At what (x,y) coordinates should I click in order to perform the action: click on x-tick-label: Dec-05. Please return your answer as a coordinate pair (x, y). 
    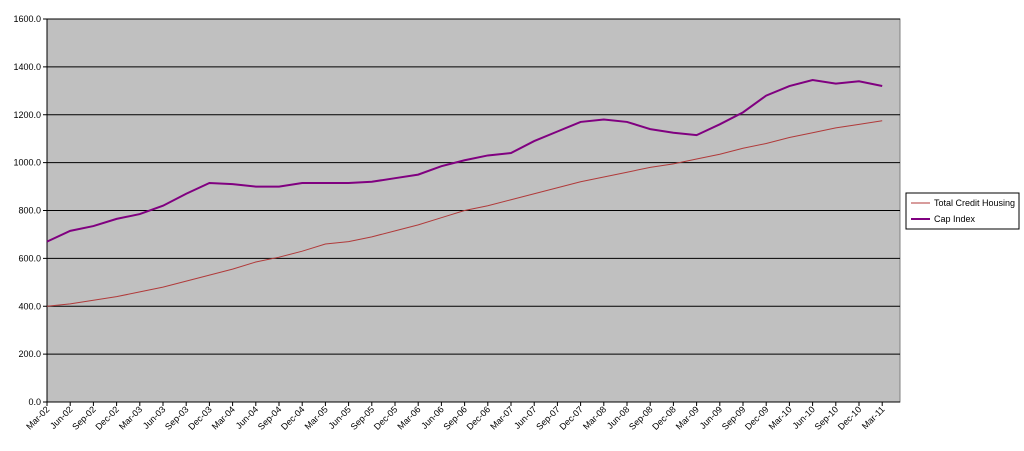
    Looking at the image, I should click on (386, 418).